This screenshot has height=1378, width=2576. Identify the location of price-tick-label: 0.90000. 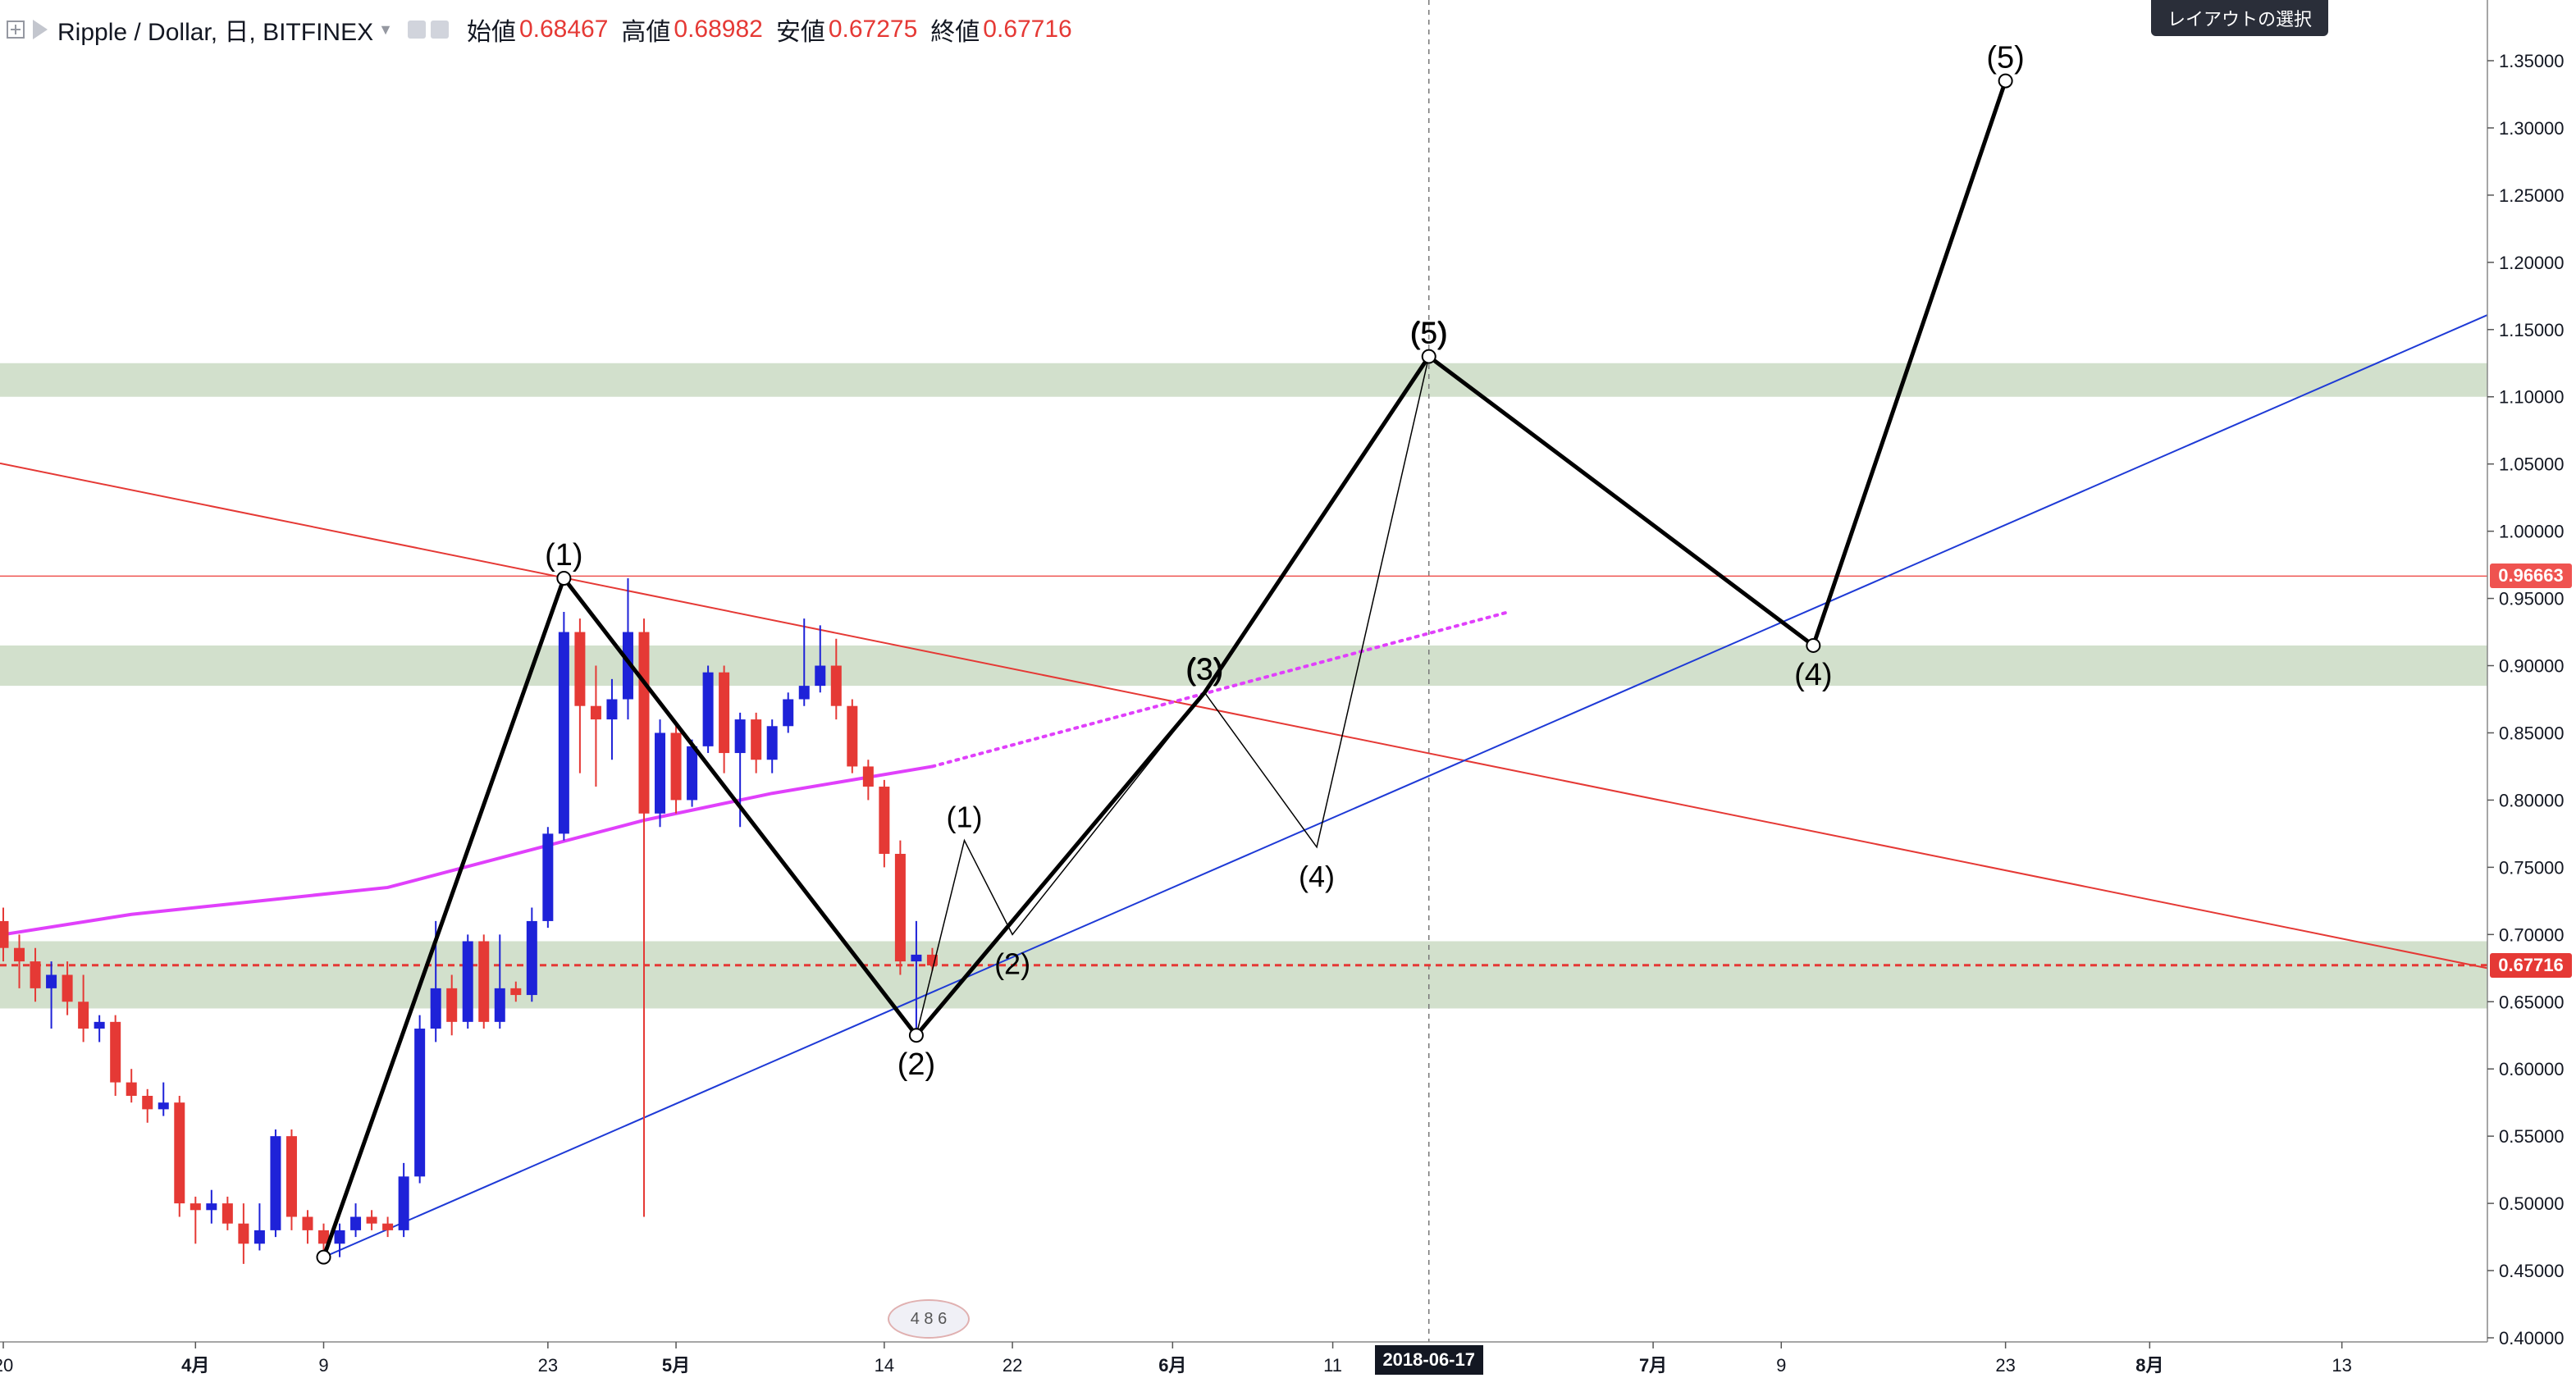
(2532, 666).